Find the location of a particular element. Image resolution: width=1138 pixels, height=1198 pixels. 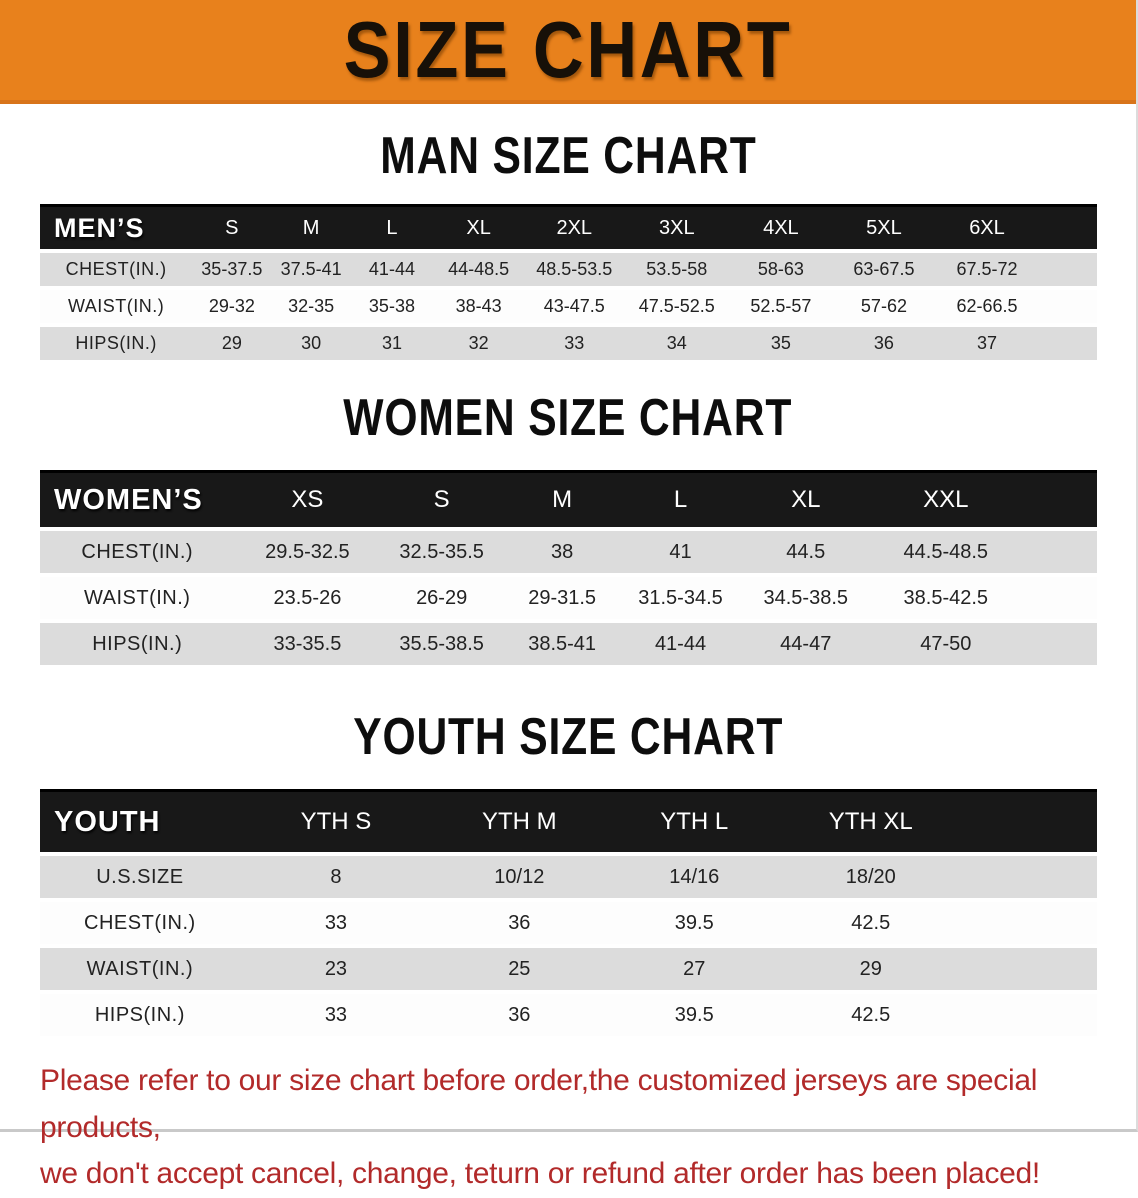

table-cell: 25 is located at coordinates (519, 968).